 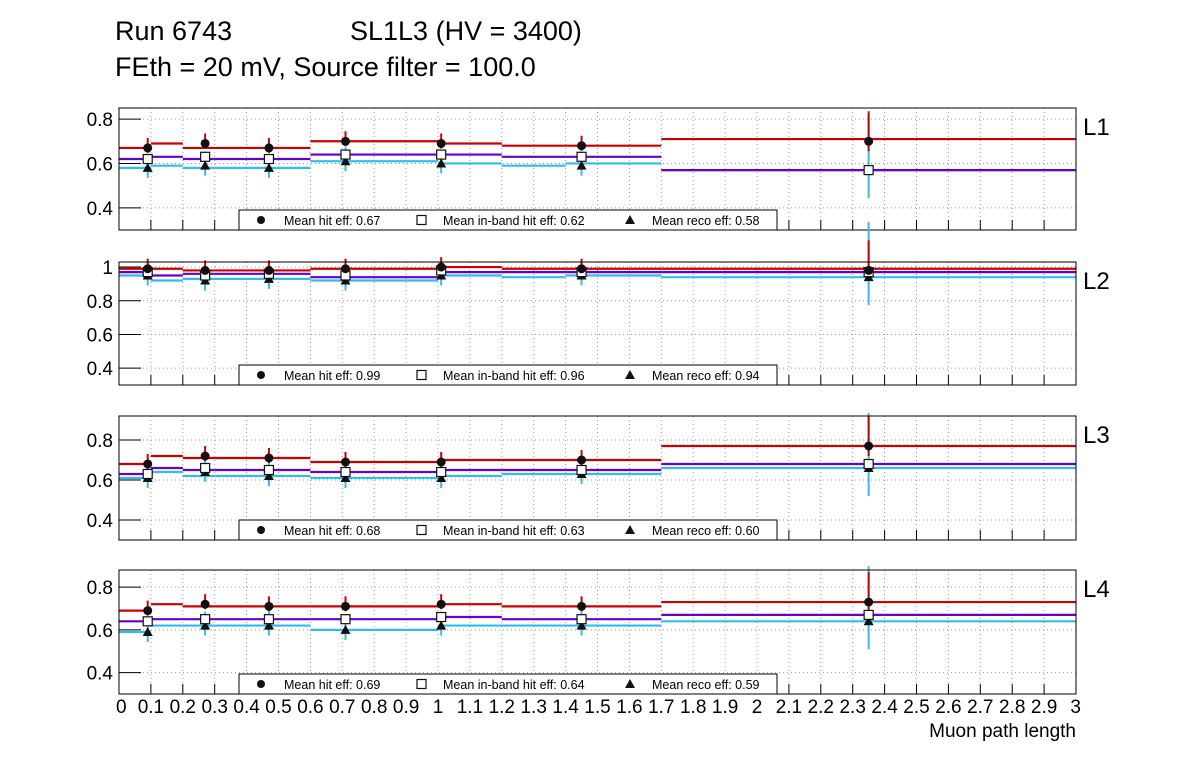 I want to click on x-tick-label: 1, so click(x=438, y=707).